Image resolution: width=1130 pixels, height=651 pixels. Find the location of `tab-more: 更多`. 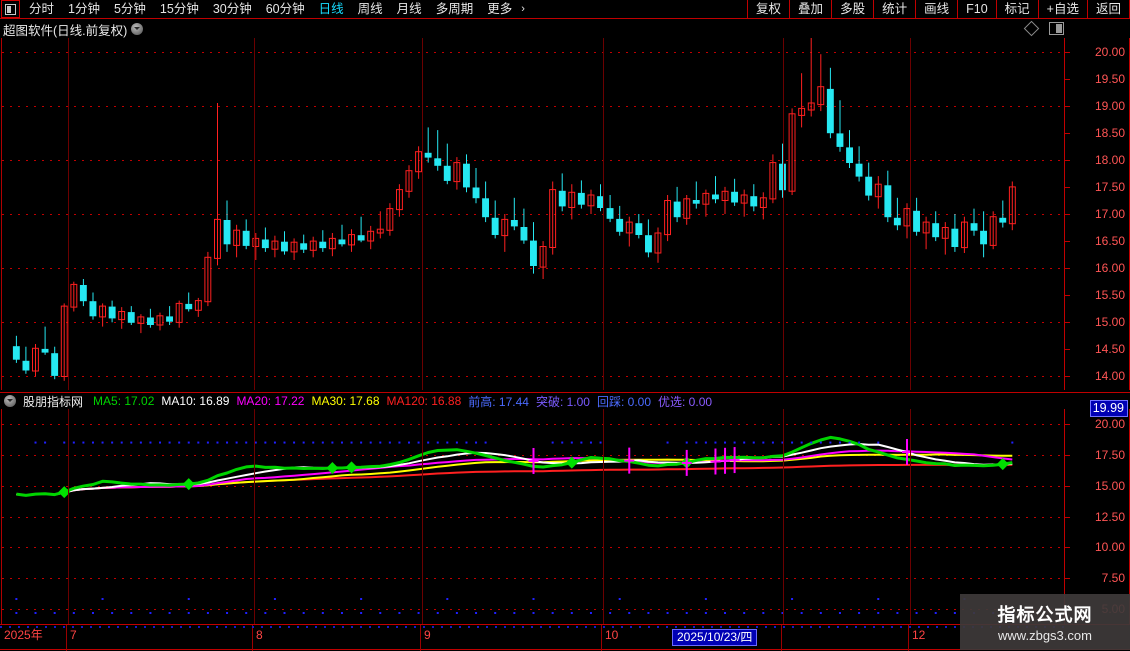

tab-more: 更多 is located at coordinates (500, 9).